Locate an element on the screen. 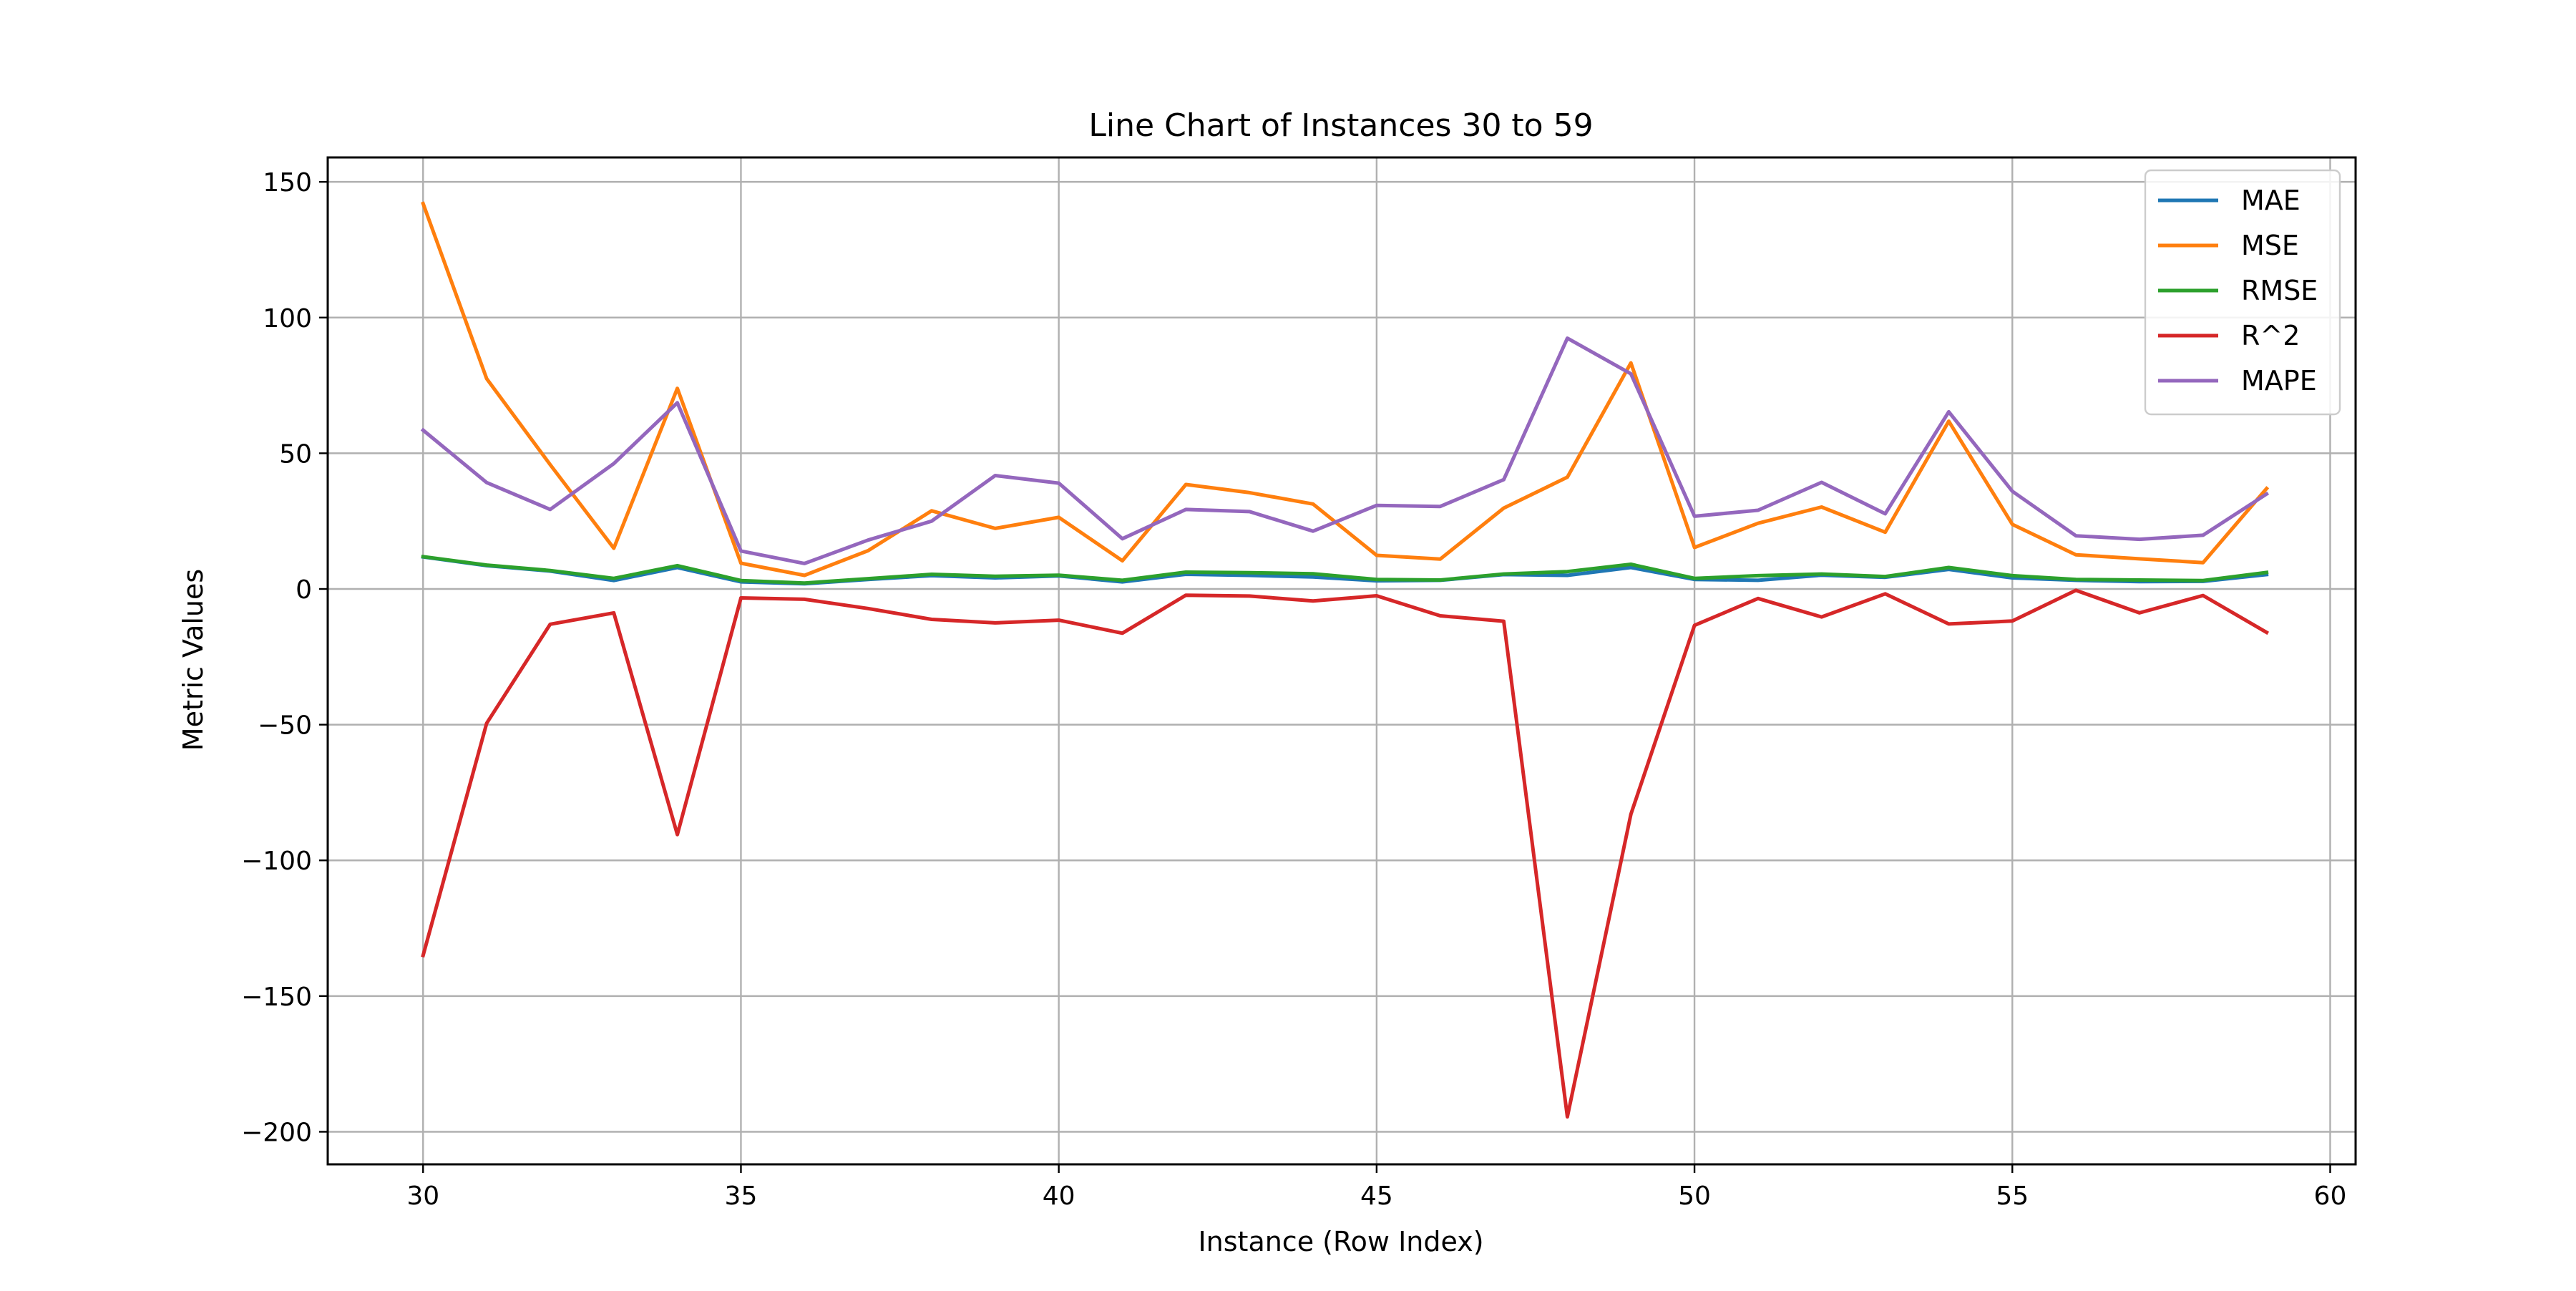 The image size is (2576, 1291). legend-label: R^2 is located at coordinates (2270, 335).